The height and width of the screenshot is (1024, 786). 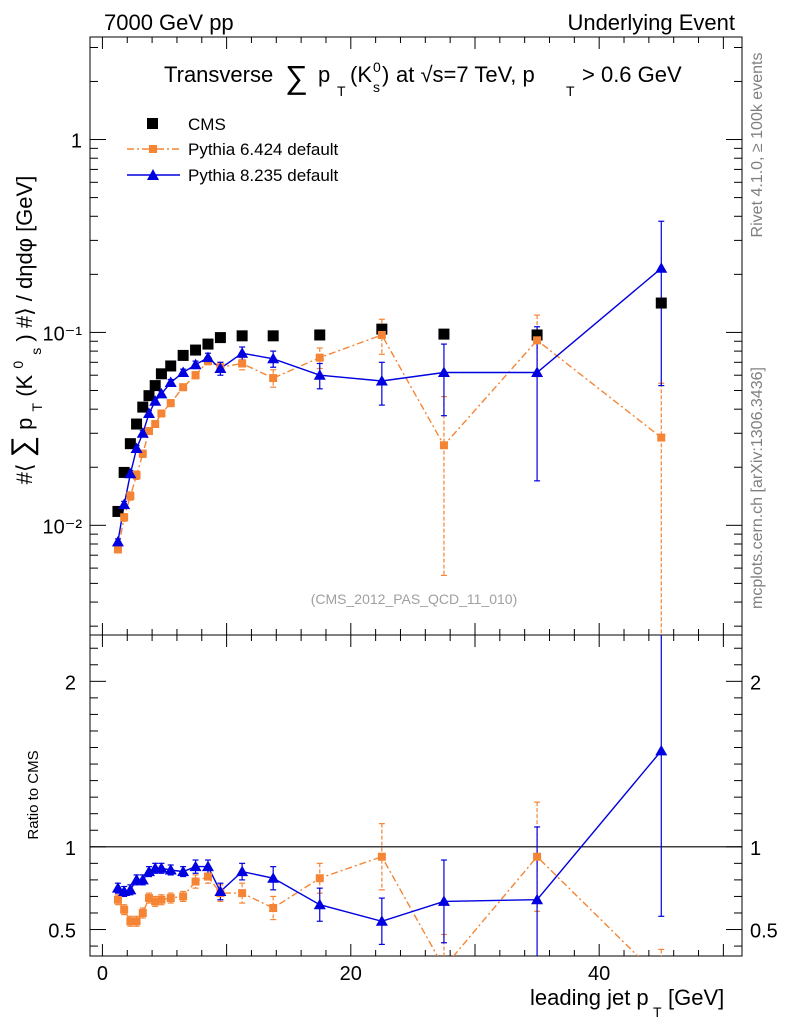 What do you see at coordinates (70, 683) in the screenshot?
I see `y-tick-label-ratio-left: 2` at bounding box center [70, 683].